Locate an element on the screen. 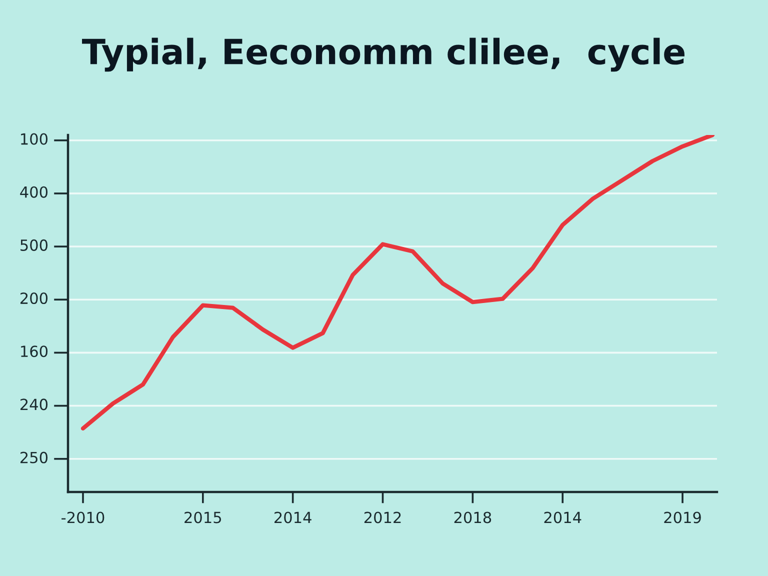 The height and width of the screenshot is (576, 768). text: 240 is located at coordinates (34, 404).